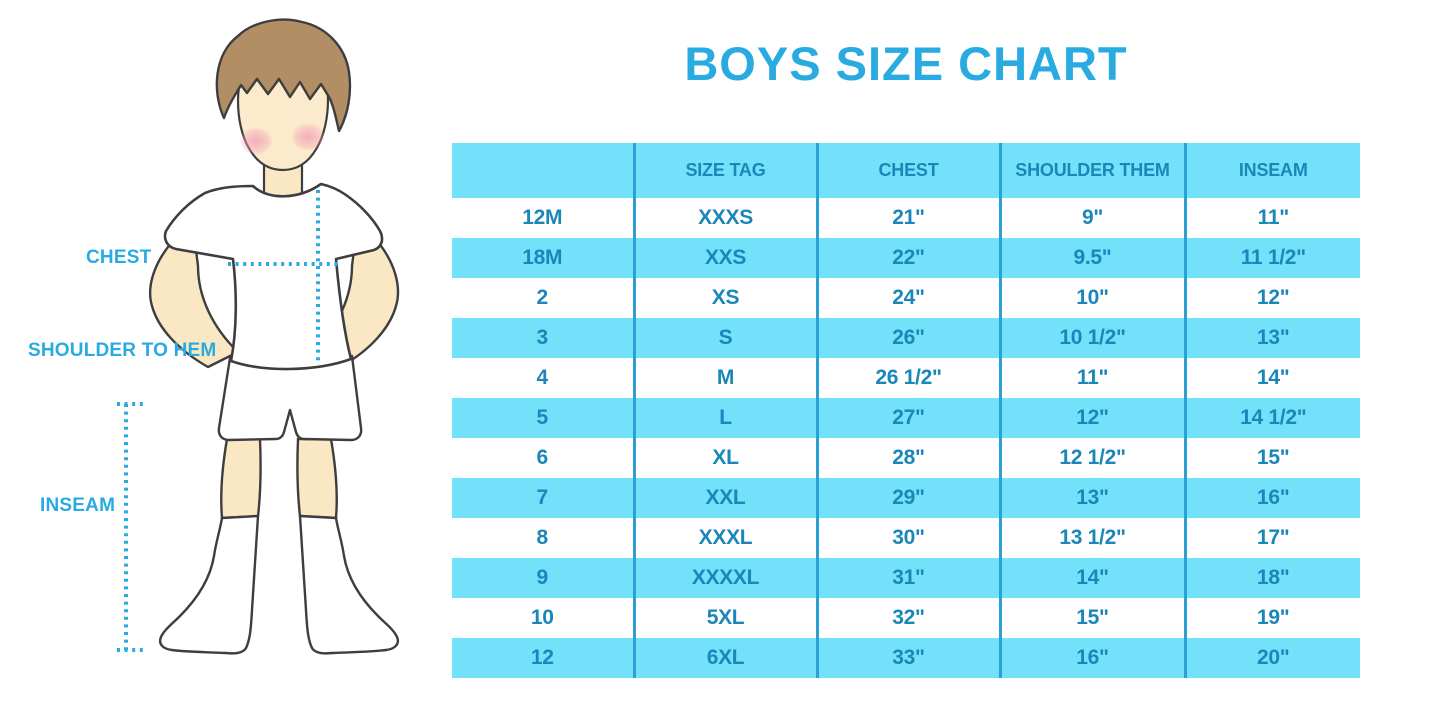 The image size is (1445, 728). Describe the element at coordinates (724, 378) in the screenshot. I see `cell-size-tag: M` at that location.